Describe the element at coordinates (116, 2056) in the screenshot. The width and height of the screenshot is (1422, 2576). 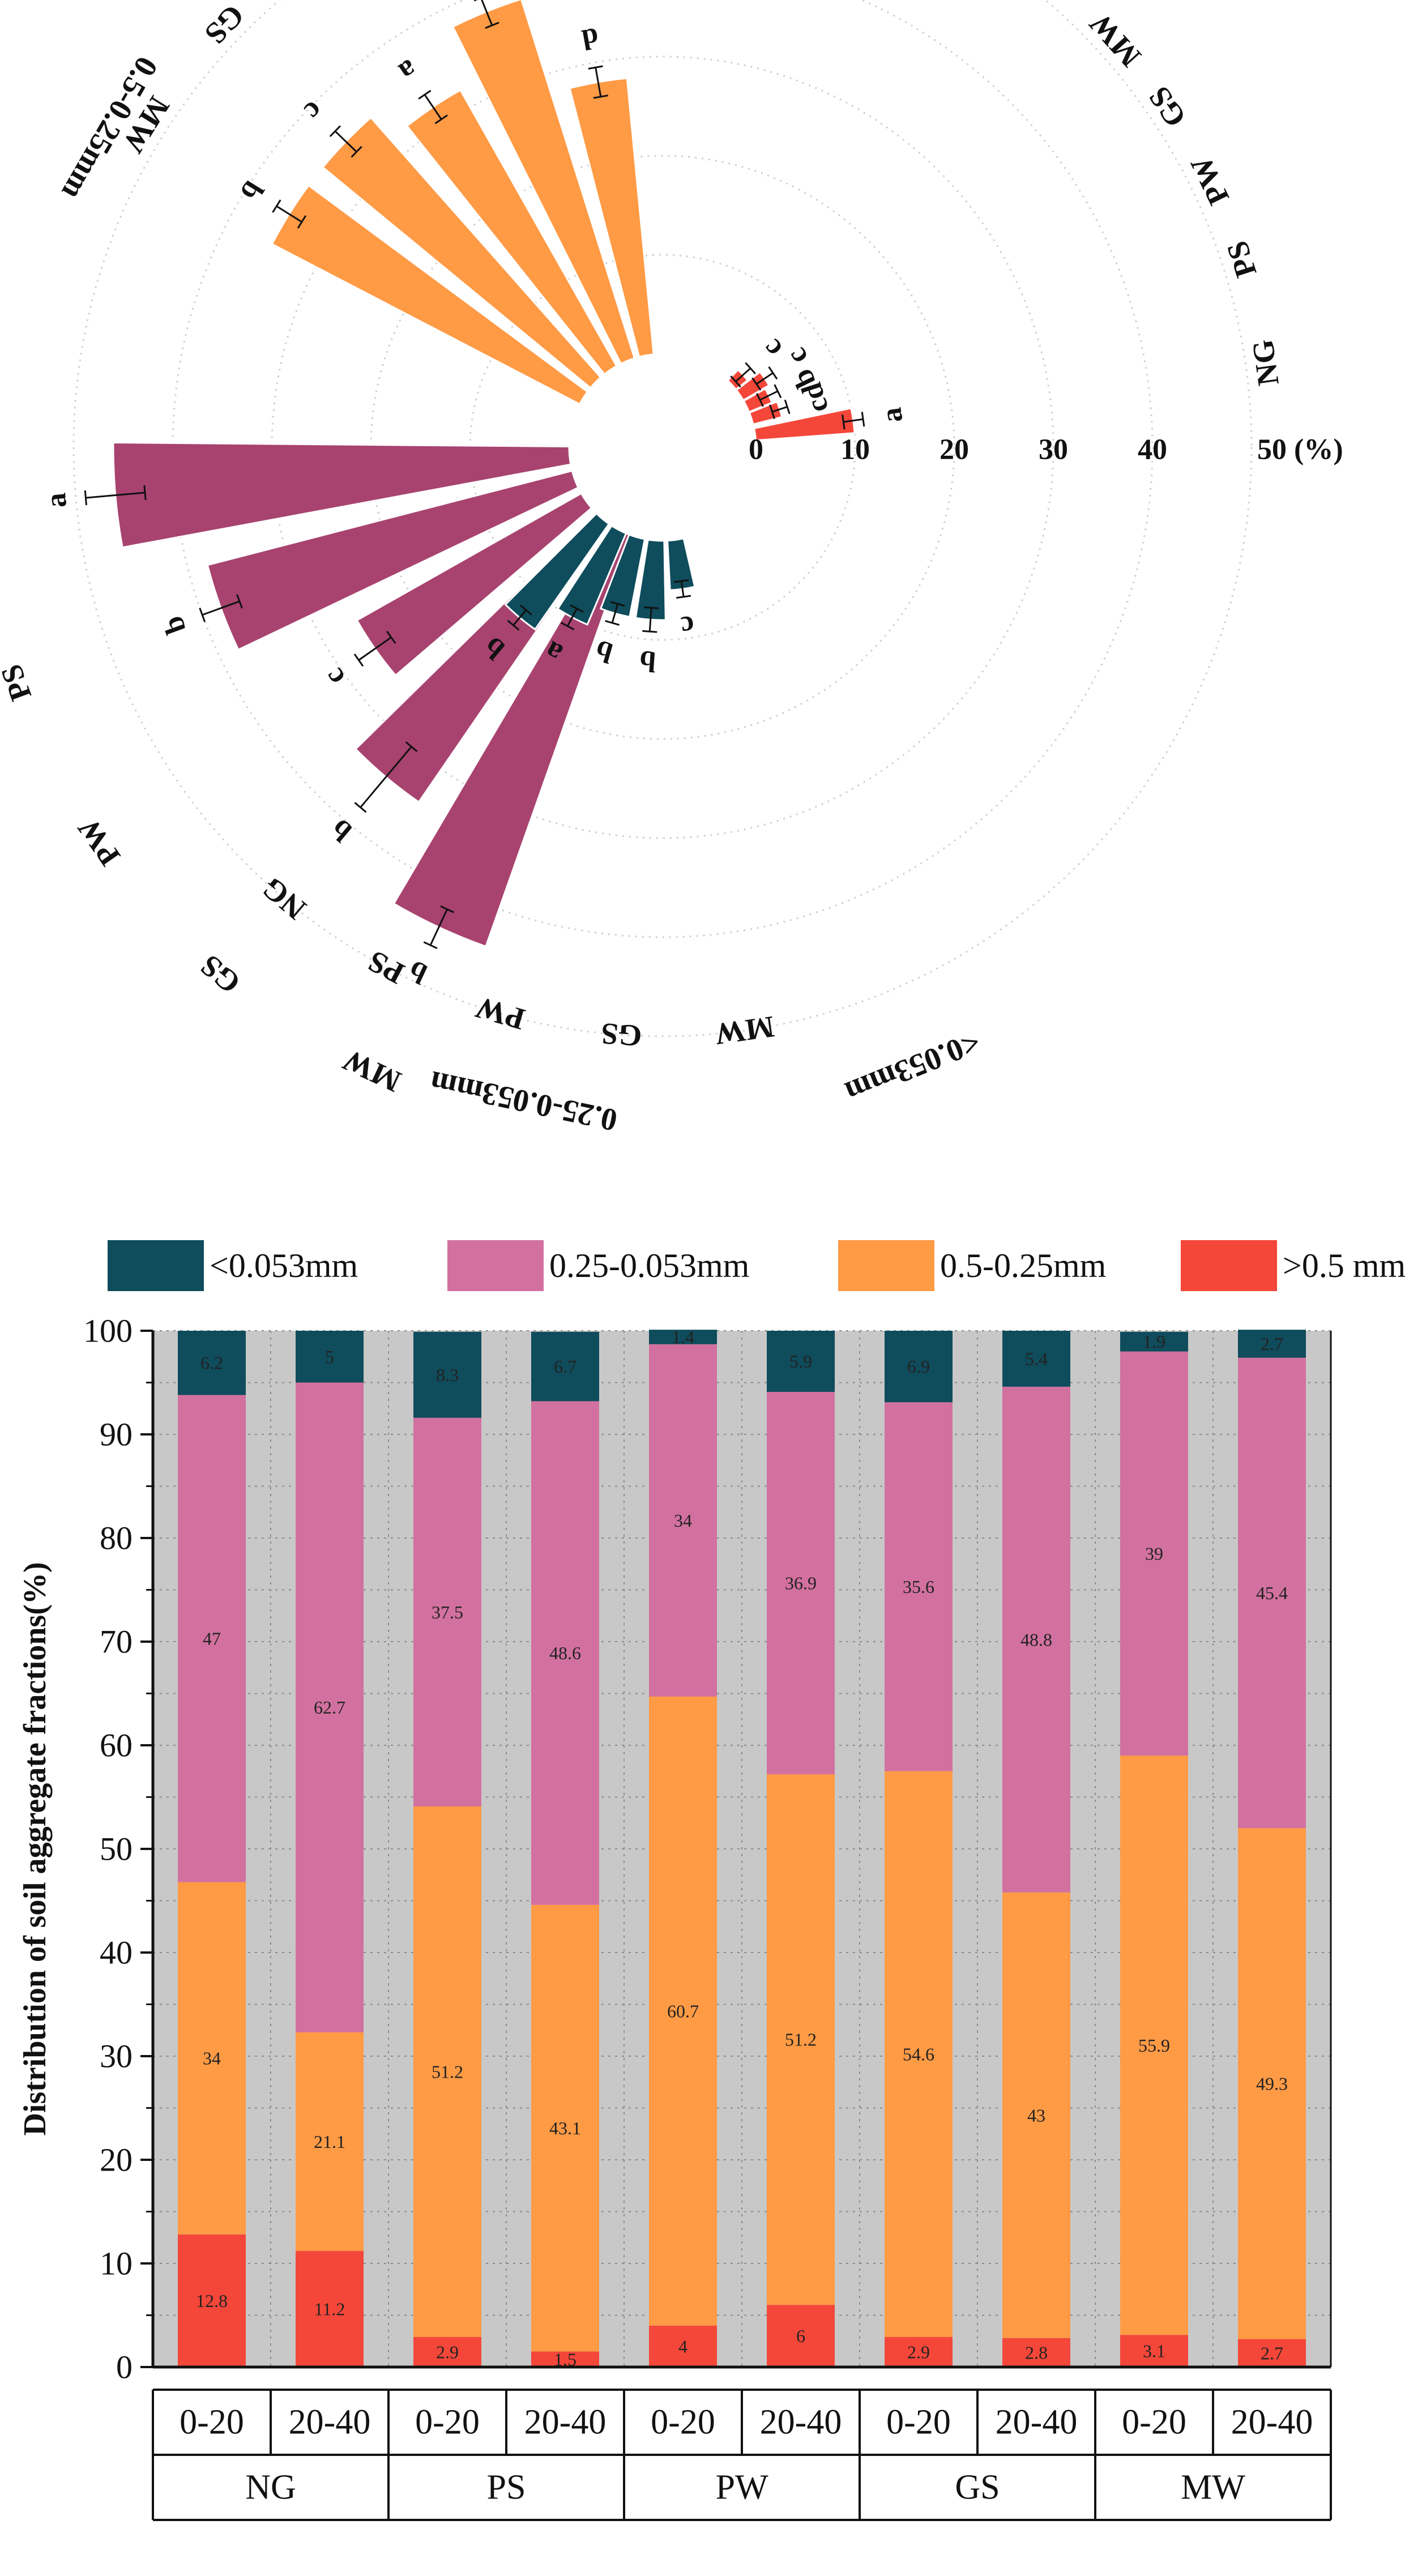
I see `y-tick-label: 30` at that location.